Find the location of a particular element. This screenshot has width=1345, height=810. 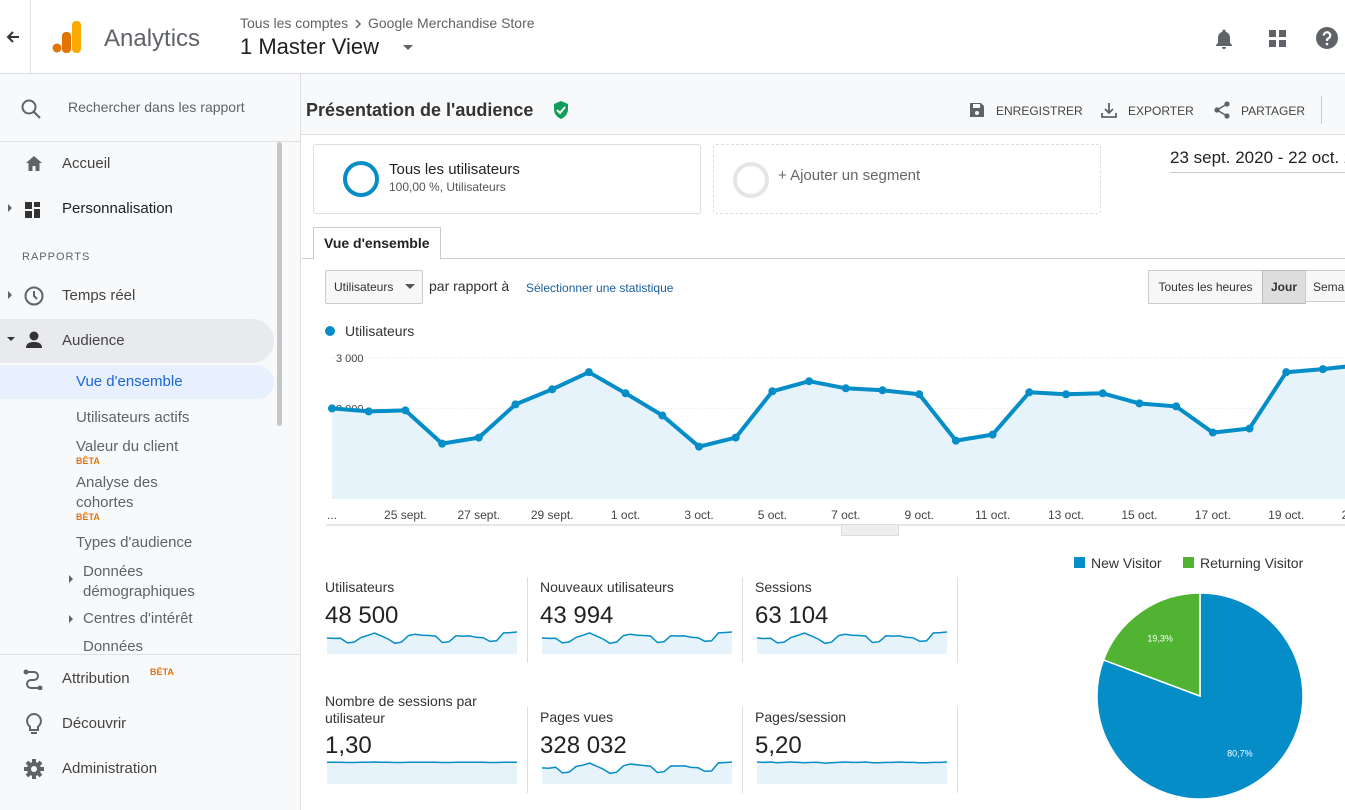

admin-icon is located at coordinates (34, 769).